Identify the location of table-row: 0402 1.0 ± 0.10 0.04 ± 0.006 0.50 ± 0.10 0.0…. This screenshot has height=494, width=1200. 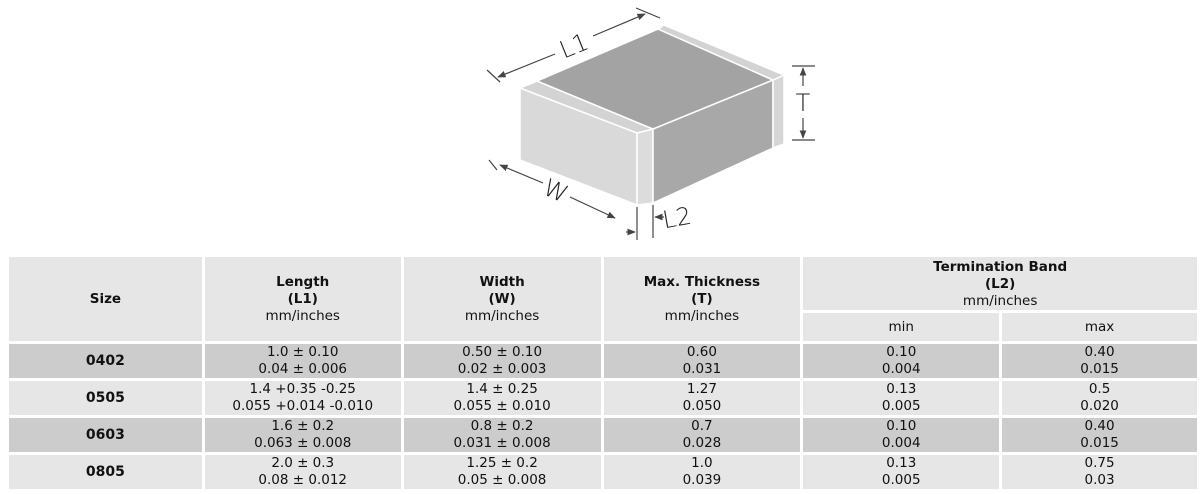
(603, 361).